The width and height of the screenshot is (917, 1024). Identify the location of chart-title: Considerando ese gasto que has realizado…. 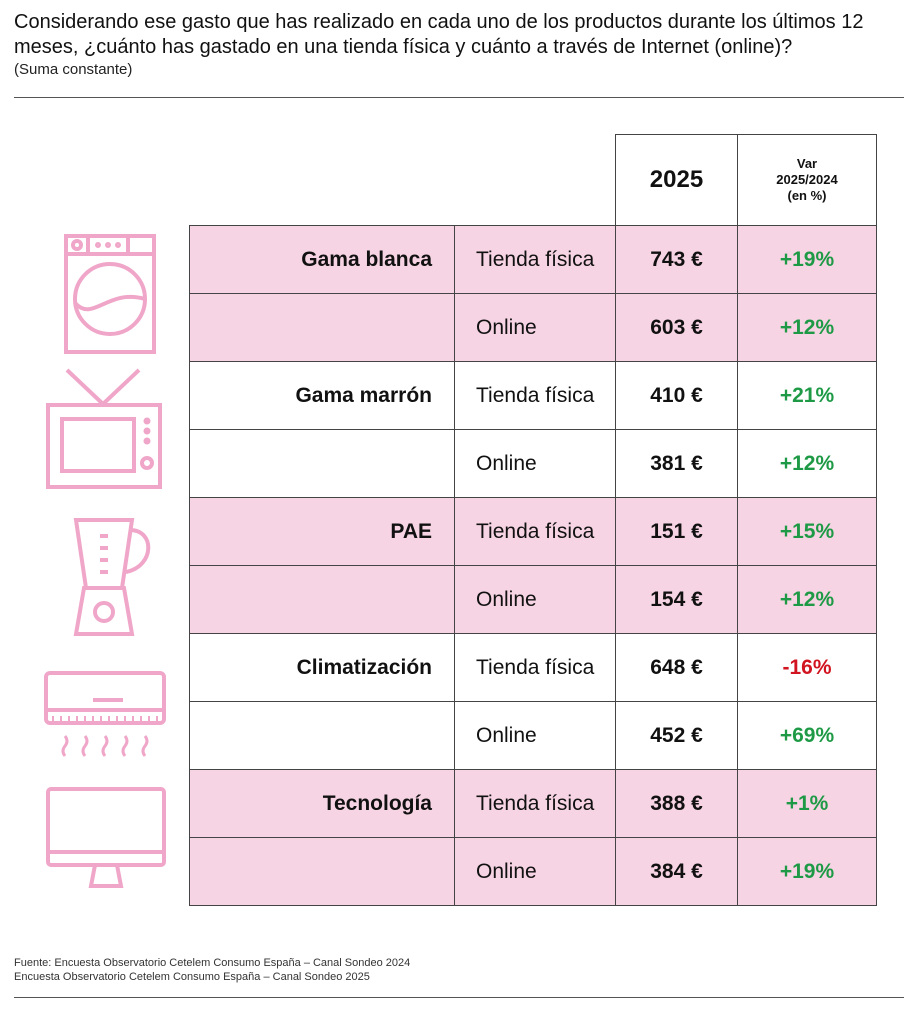
(439, 34).